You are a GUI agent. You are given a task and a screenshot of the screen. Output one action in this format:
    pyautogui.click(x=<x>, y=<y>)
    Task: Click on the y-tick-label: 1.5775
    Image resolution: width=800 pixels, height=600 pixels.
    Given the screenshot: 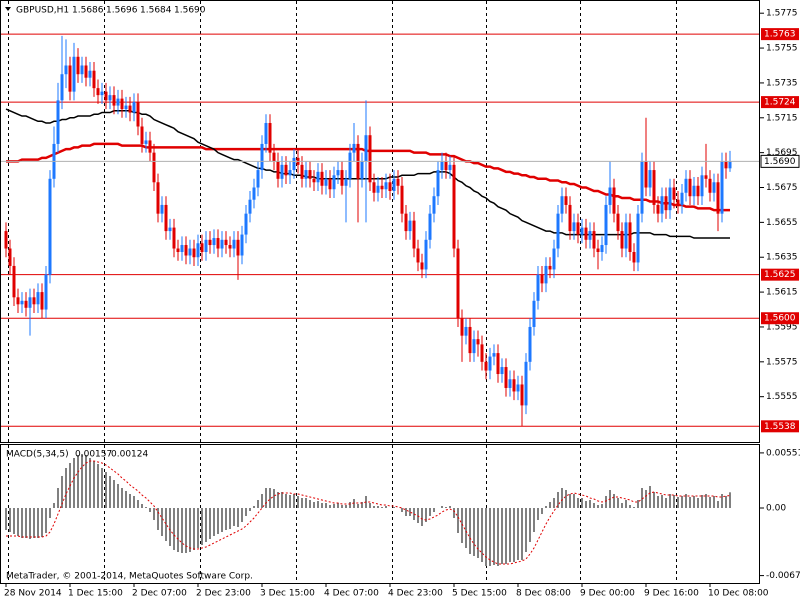 What is the action you would take?
    pyautogui.click(x=782, y=14)
    